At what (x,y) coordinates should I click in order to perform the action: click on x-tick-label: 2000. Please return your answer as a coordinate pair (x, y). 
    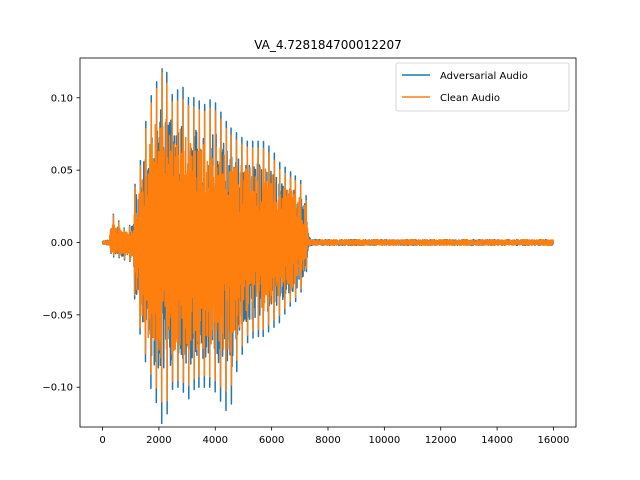
    Looking at the image, I should click on (158, 440).